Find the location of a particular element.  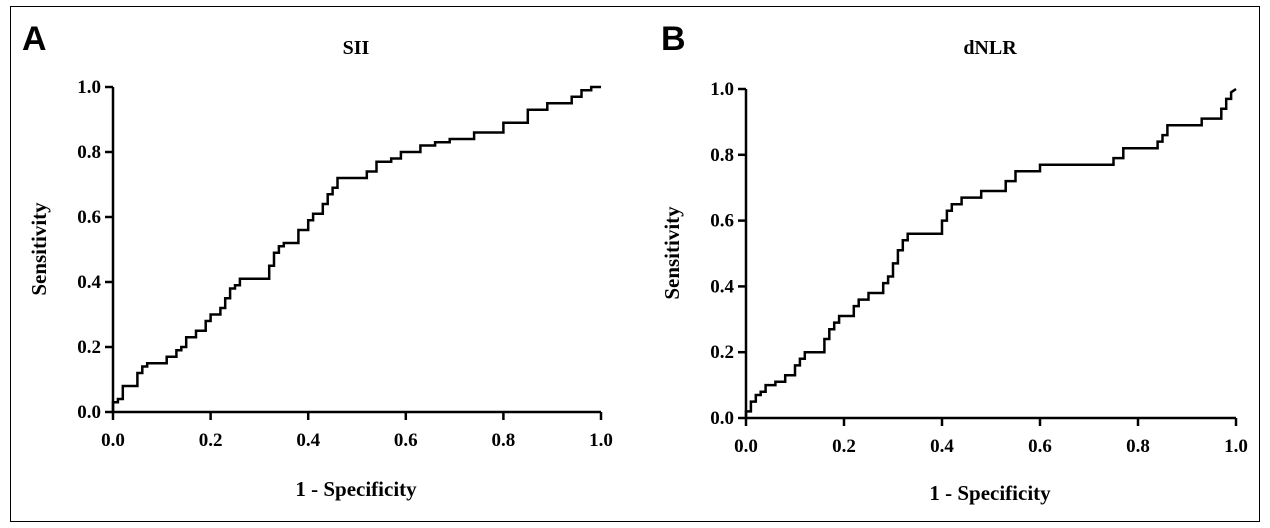

chart-title-a: SII is located at coordinates (356, 48).